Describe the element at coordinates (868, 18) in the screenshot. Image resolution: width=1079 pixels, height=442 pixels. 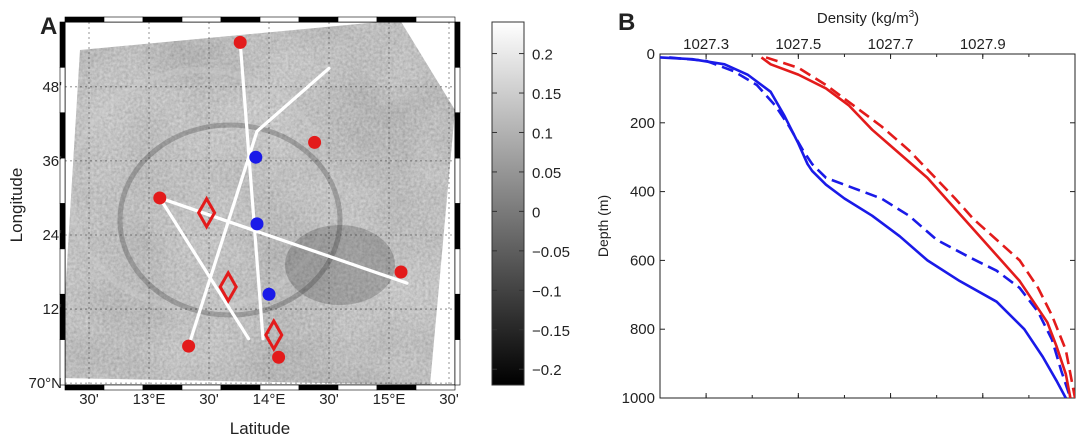
I see `density-axis-label: Density (kg/m3)` at that location.